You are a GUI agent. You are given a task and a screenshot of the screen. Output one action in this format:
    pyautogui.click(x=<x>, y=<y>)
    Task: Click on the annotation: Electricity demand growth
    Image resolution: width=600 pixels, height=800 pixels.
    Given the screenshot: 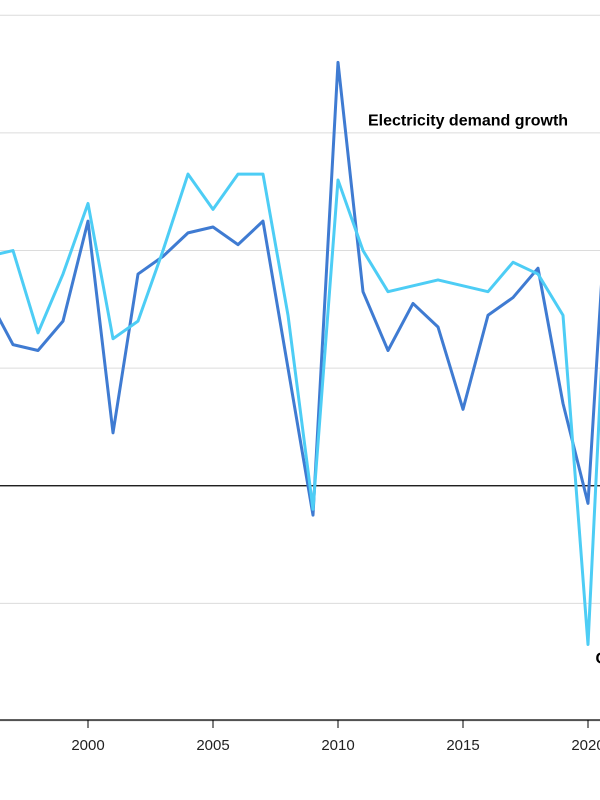 What is the action you would take?
    pyautogui.click(x=468, y=120)
    